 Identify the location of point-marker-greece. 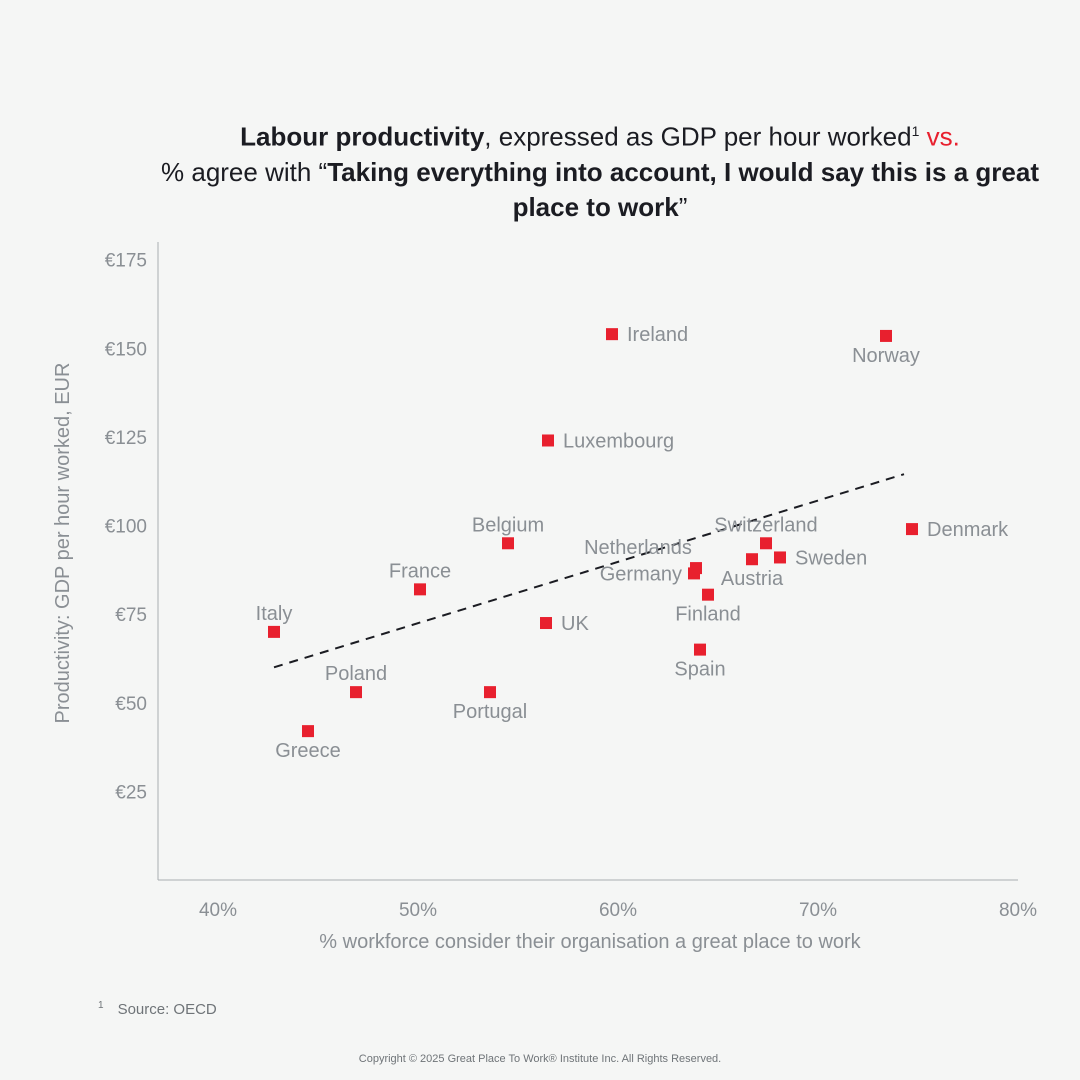
(308, 731).